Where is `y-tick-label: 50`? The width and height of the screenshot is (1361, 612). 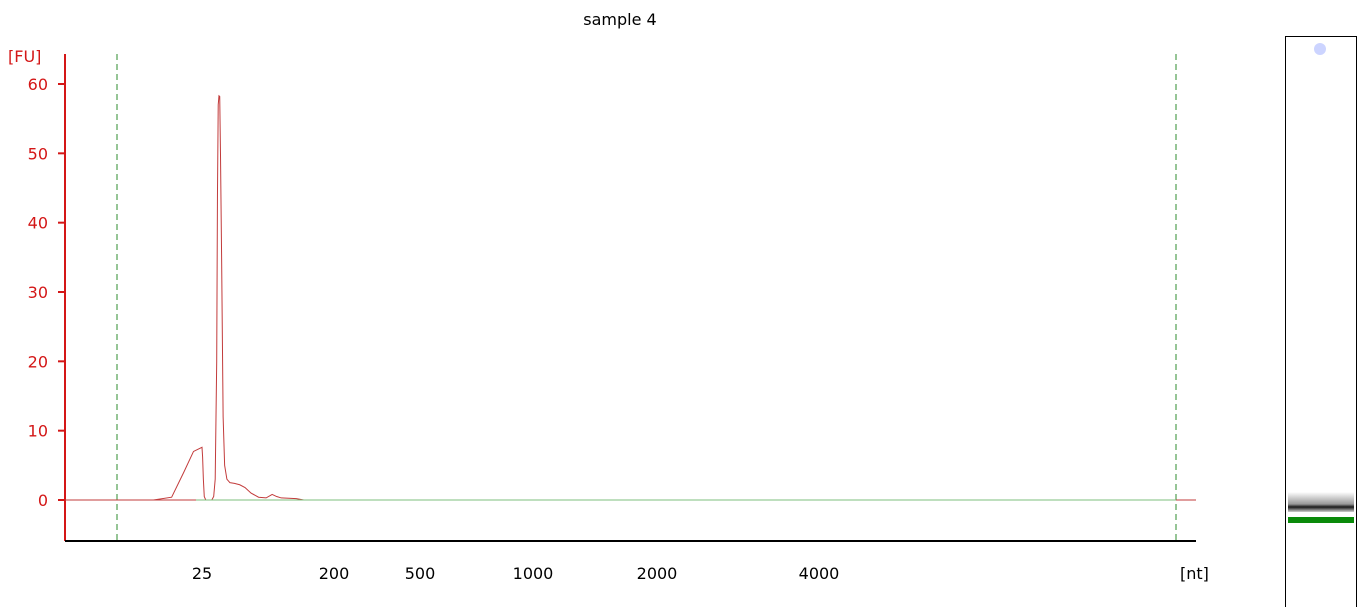 y-tick-label: 50 is located at coordinates (38, 153).